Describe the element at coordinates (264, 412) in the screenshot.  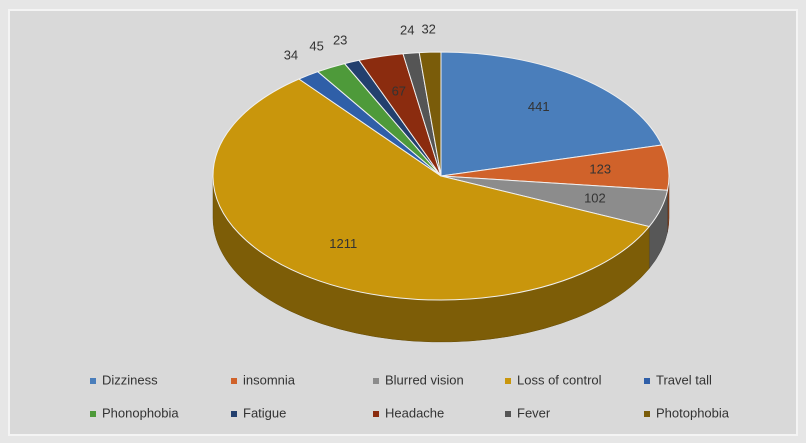
I see `legend-label: Fatigue` at that location.